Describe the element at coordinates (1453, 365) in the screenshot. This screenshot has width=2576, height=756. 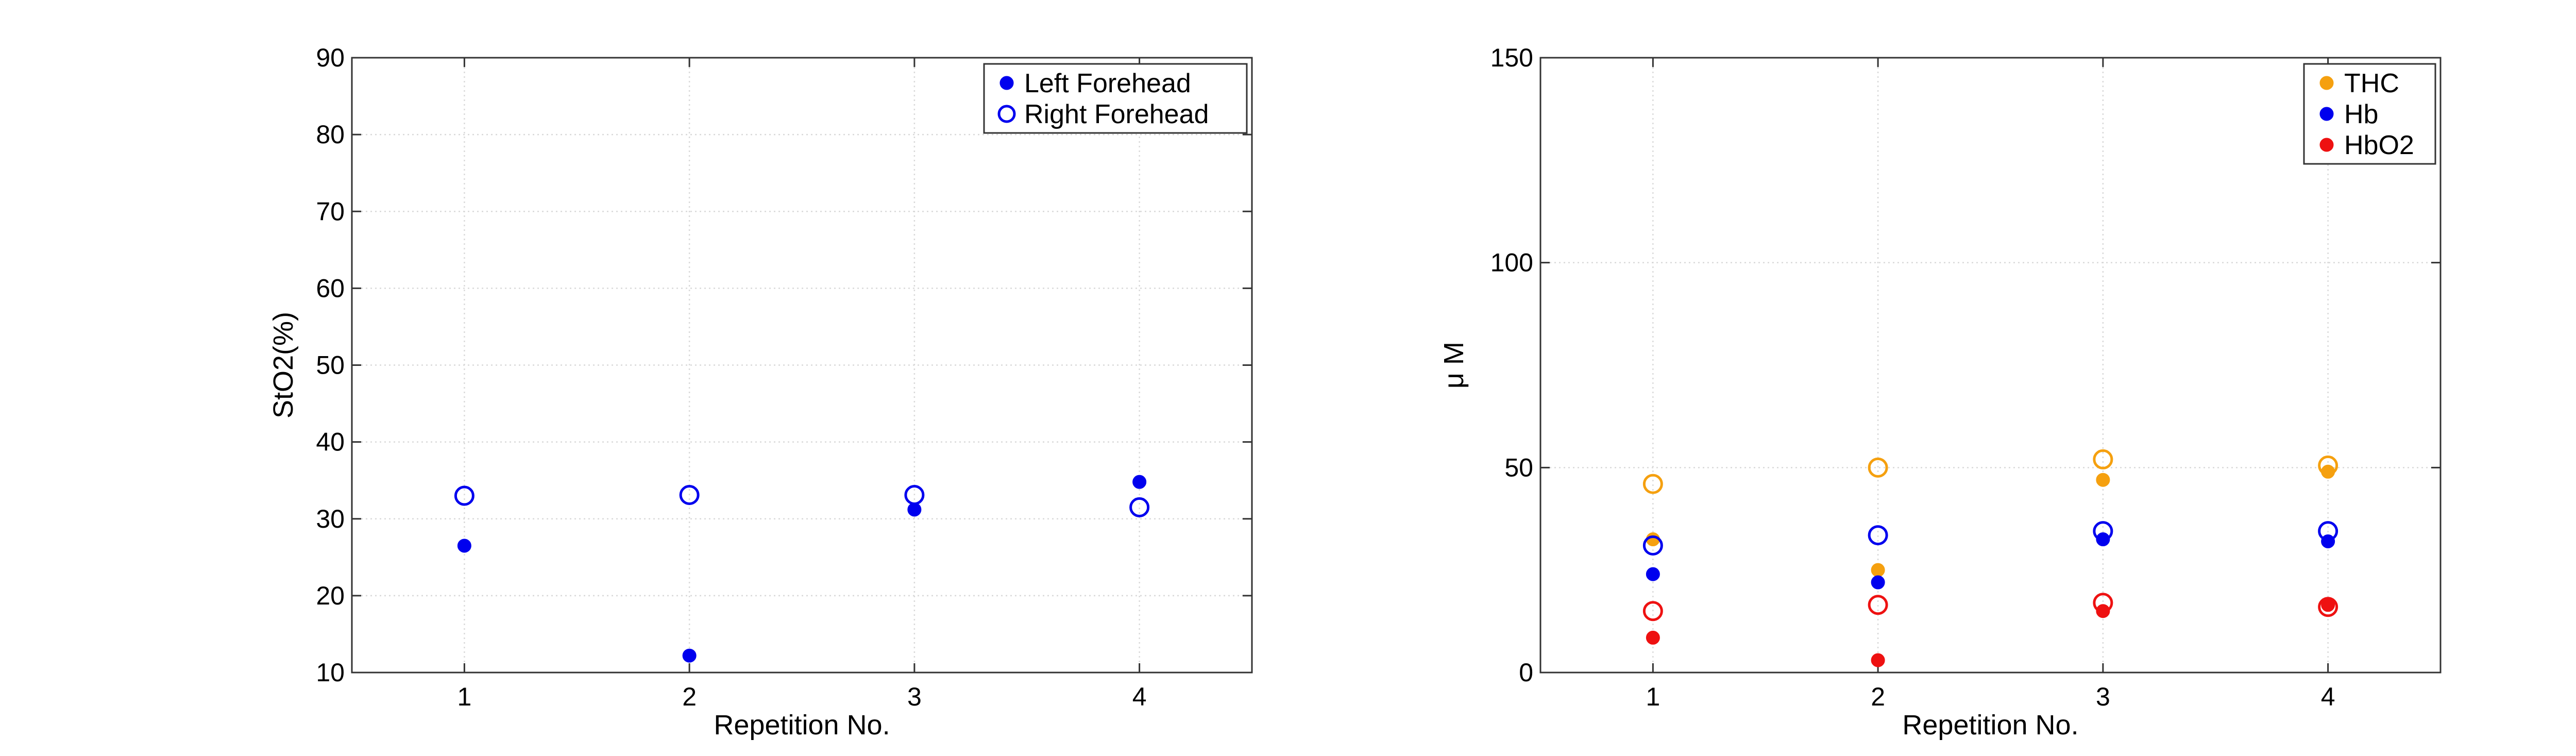
I see `y-axis-label: μ M` at that location.